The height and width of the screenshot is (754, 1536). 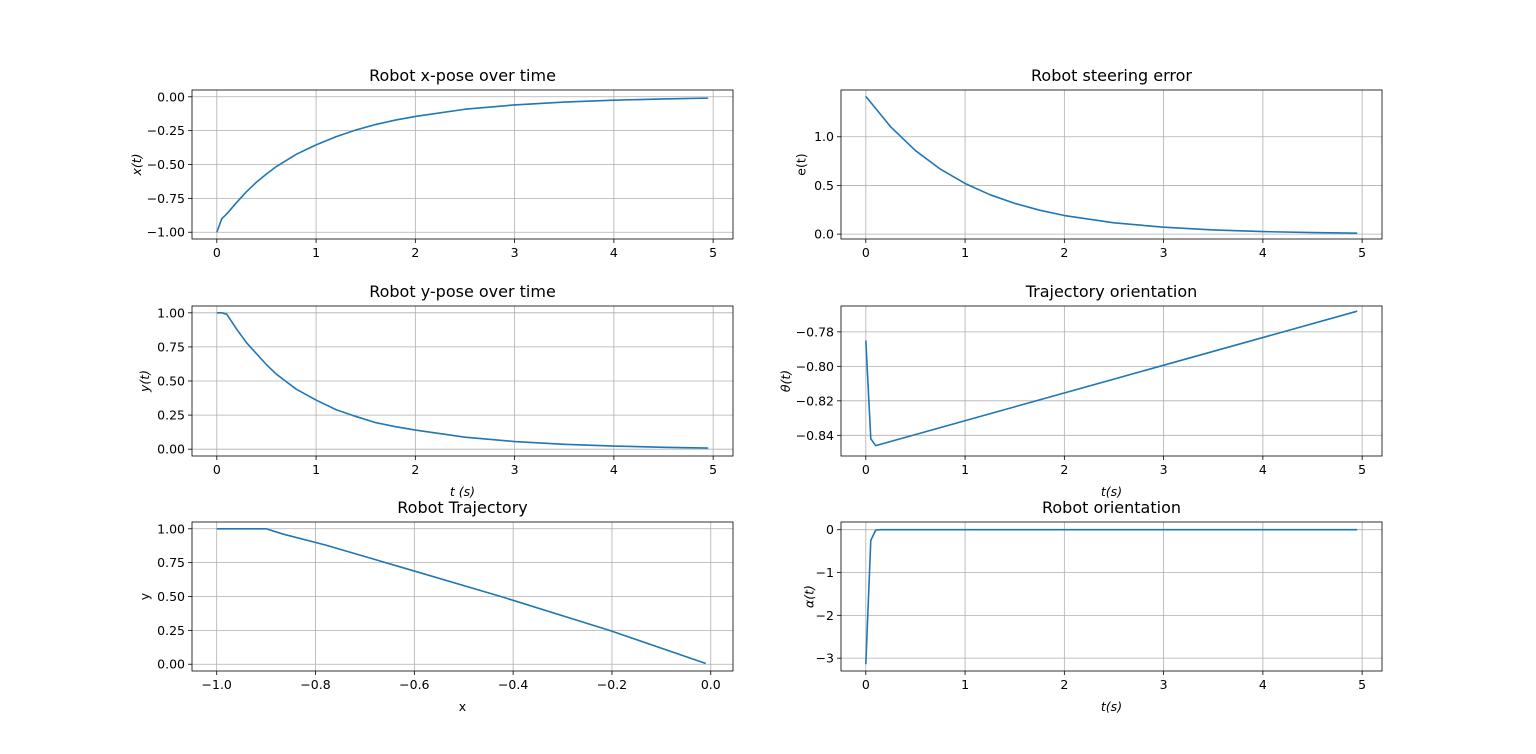 What do you see at coordinates (462, 165) in the screenshot?
I see `series-line-x-pose` at bounding box center [462, 165].